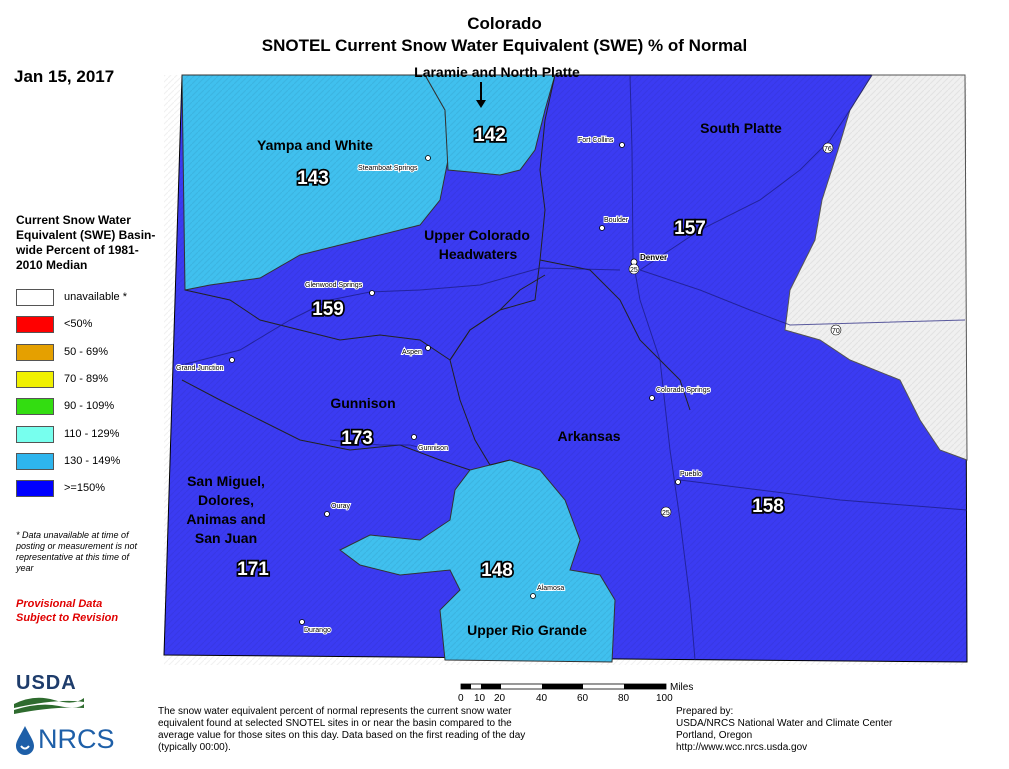  I want to click on label-arkansas: Arkansas, so click(588, 436).